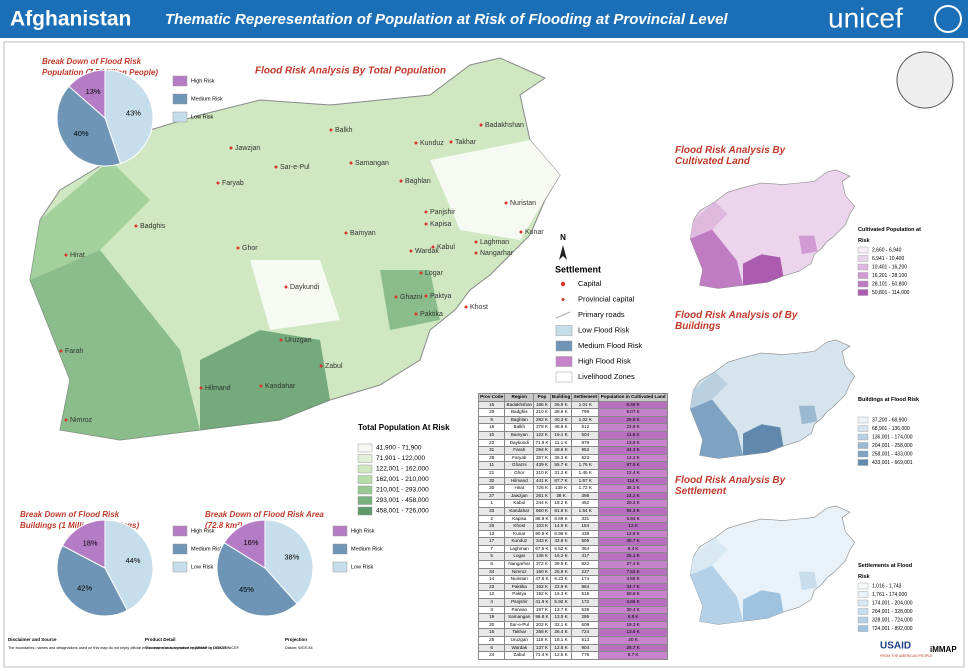 This screenshot has height=671, width=968. What do you see at coordinates (563, 252) in the screenshot?
I see `north-arrow` at bounding box center [563, 252].